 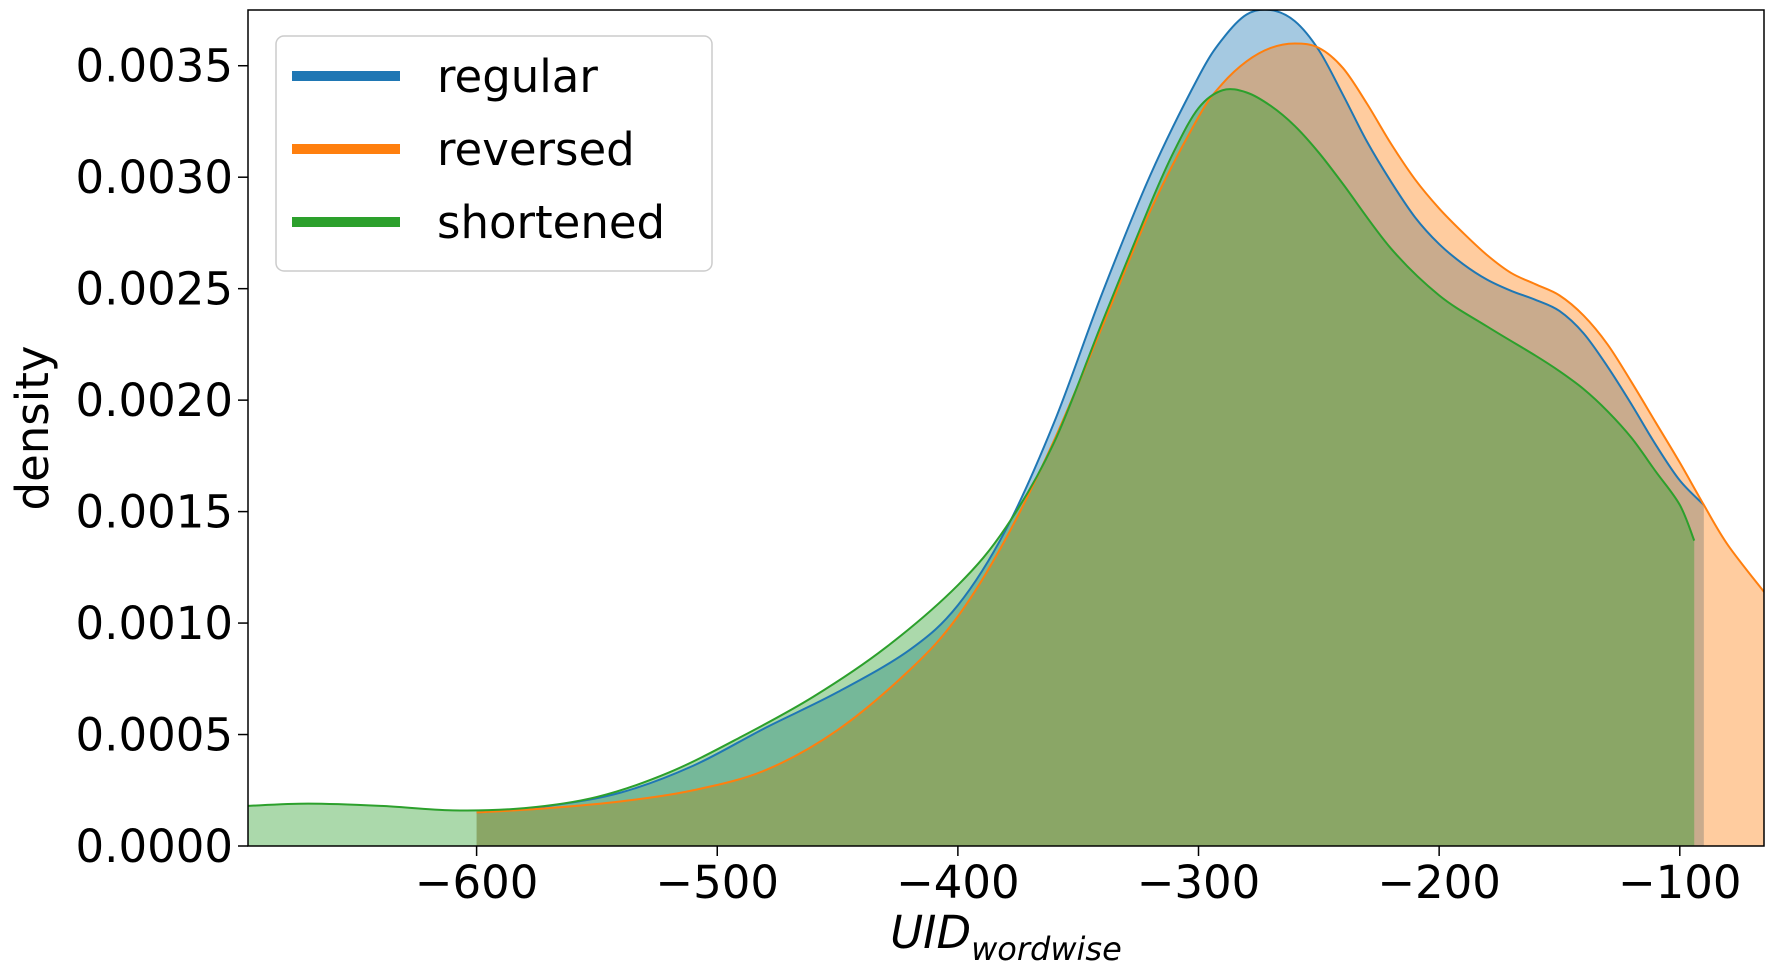 What do you see at coordinates (154, 846) in the screenshot?
I see `y-tick-label: 0.0000` at bounding box center [154, 846].